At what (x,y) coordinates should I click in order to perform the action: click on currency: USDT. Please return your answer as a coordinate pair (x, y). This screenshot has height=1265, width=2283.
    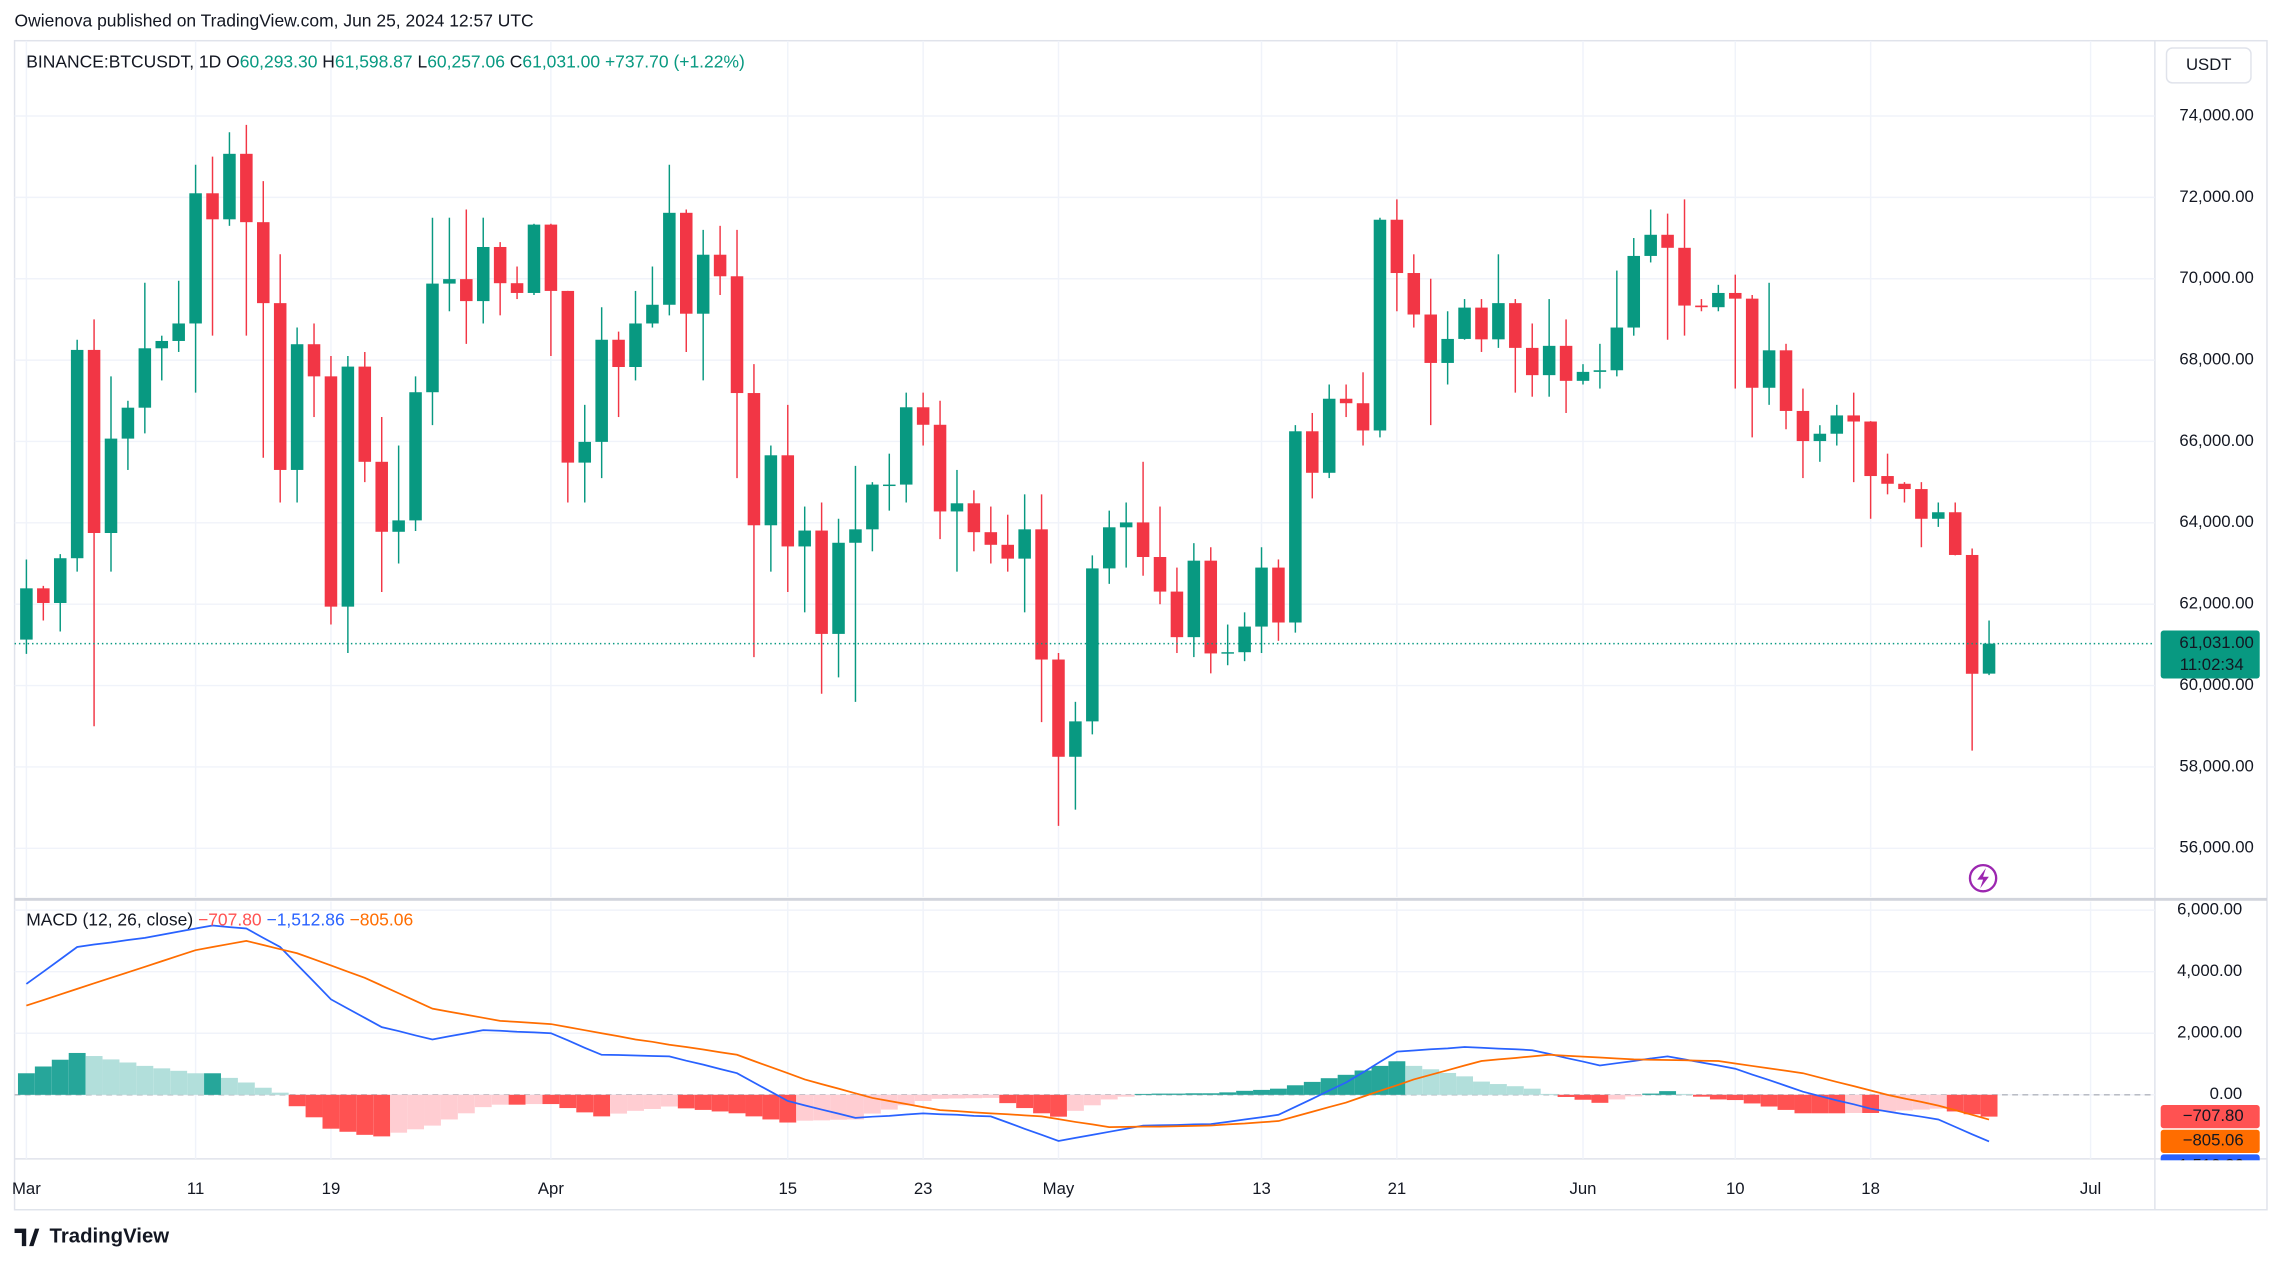
    Looking at the image, I should click on (2209, 64).